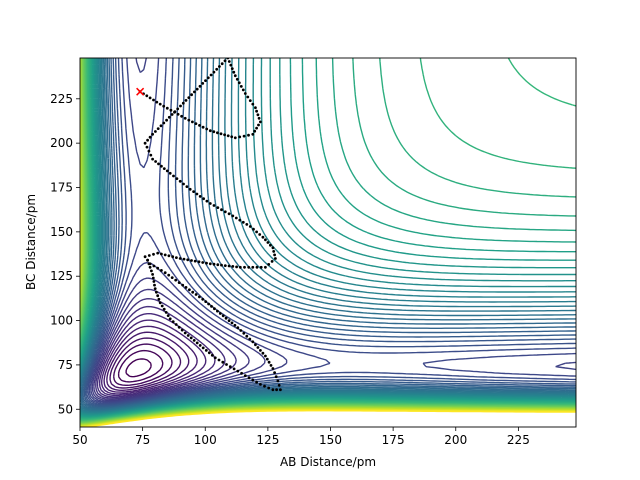  Describe the element at coordinates (393, 440) in the screenshot. I see `x-tick-label: 175` at that location.